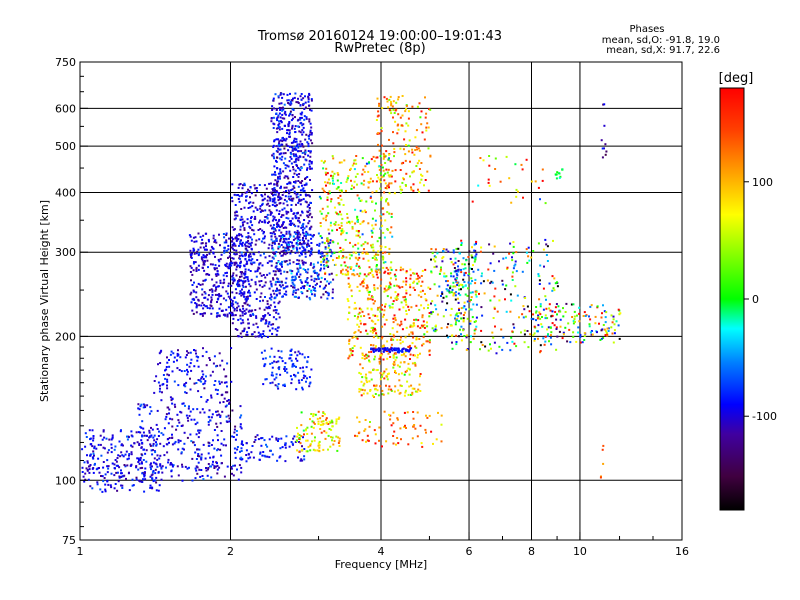  Describe the element at coordinates (764, 416) in the screenshot. I see `colorbar-tick-label: -100` at that location.